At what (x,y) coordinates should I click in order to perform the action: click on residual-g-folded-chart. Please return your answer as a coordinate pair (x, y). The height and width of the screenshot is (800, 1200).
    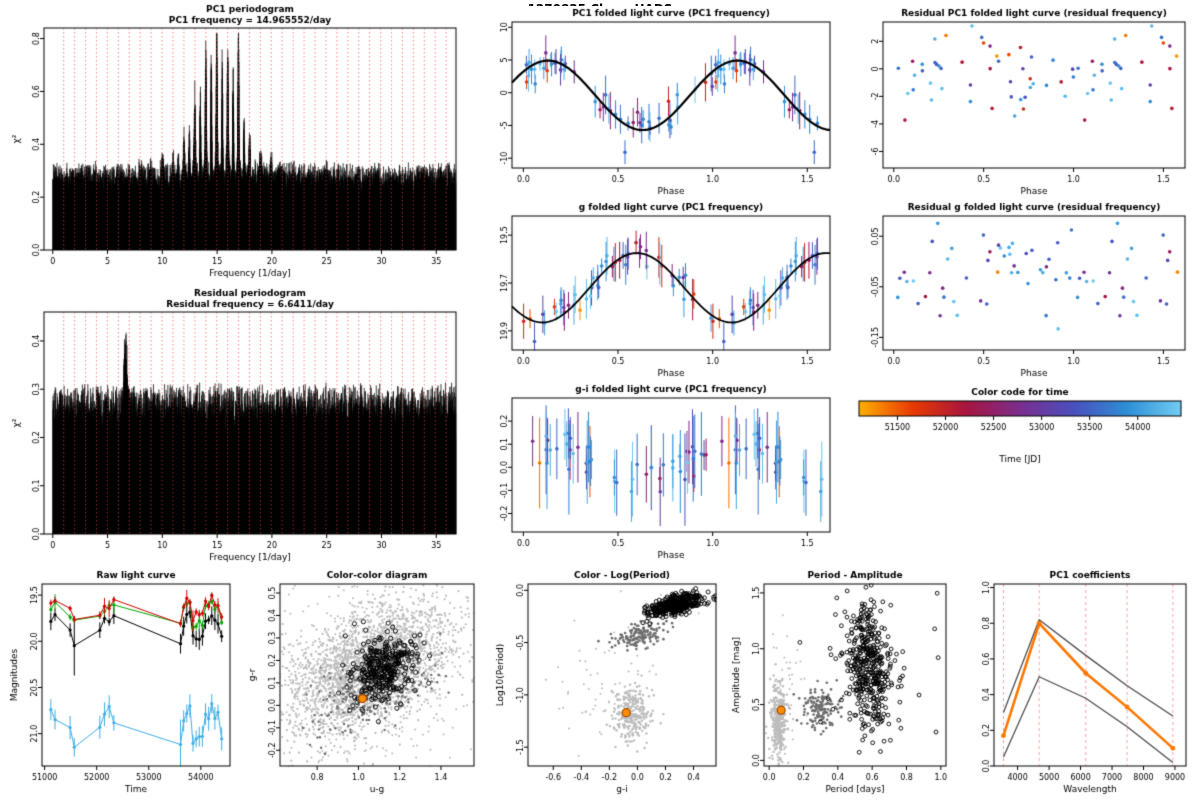
    Looking at the image, I should click on (1020, 290).